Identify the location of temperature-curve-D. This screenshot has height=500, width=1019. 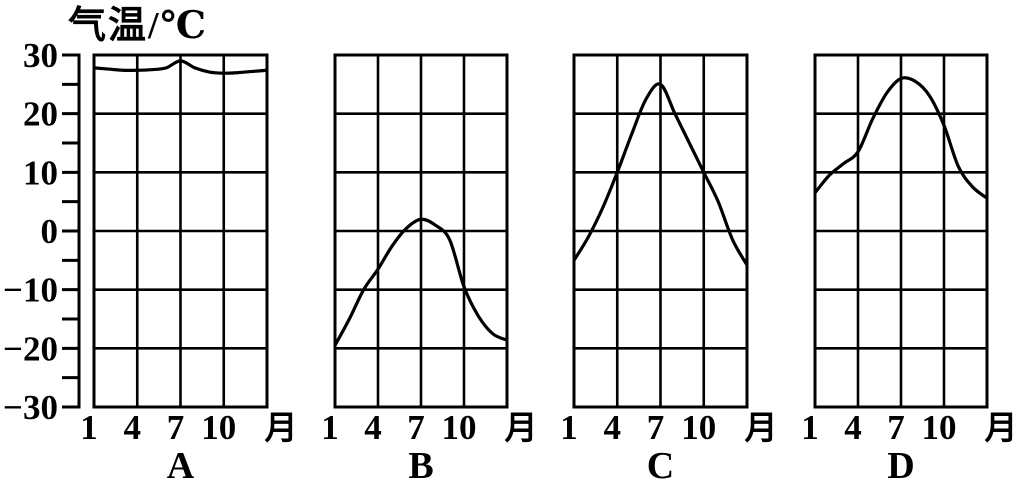
(901, 138).